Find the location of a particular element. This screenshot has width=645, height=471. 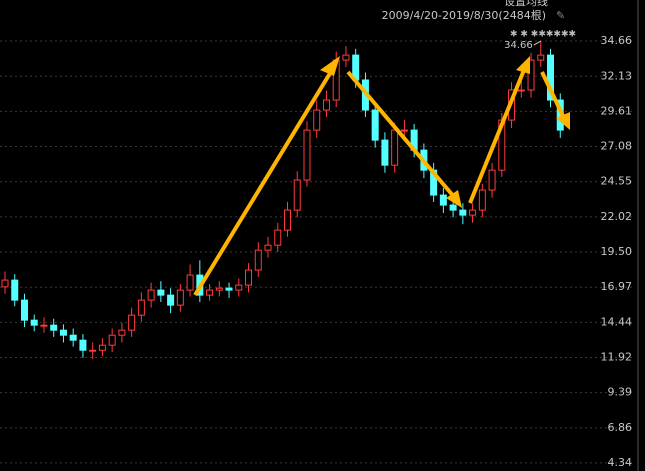

chart-title: 设置均线 is located at coordinates (526, 4).